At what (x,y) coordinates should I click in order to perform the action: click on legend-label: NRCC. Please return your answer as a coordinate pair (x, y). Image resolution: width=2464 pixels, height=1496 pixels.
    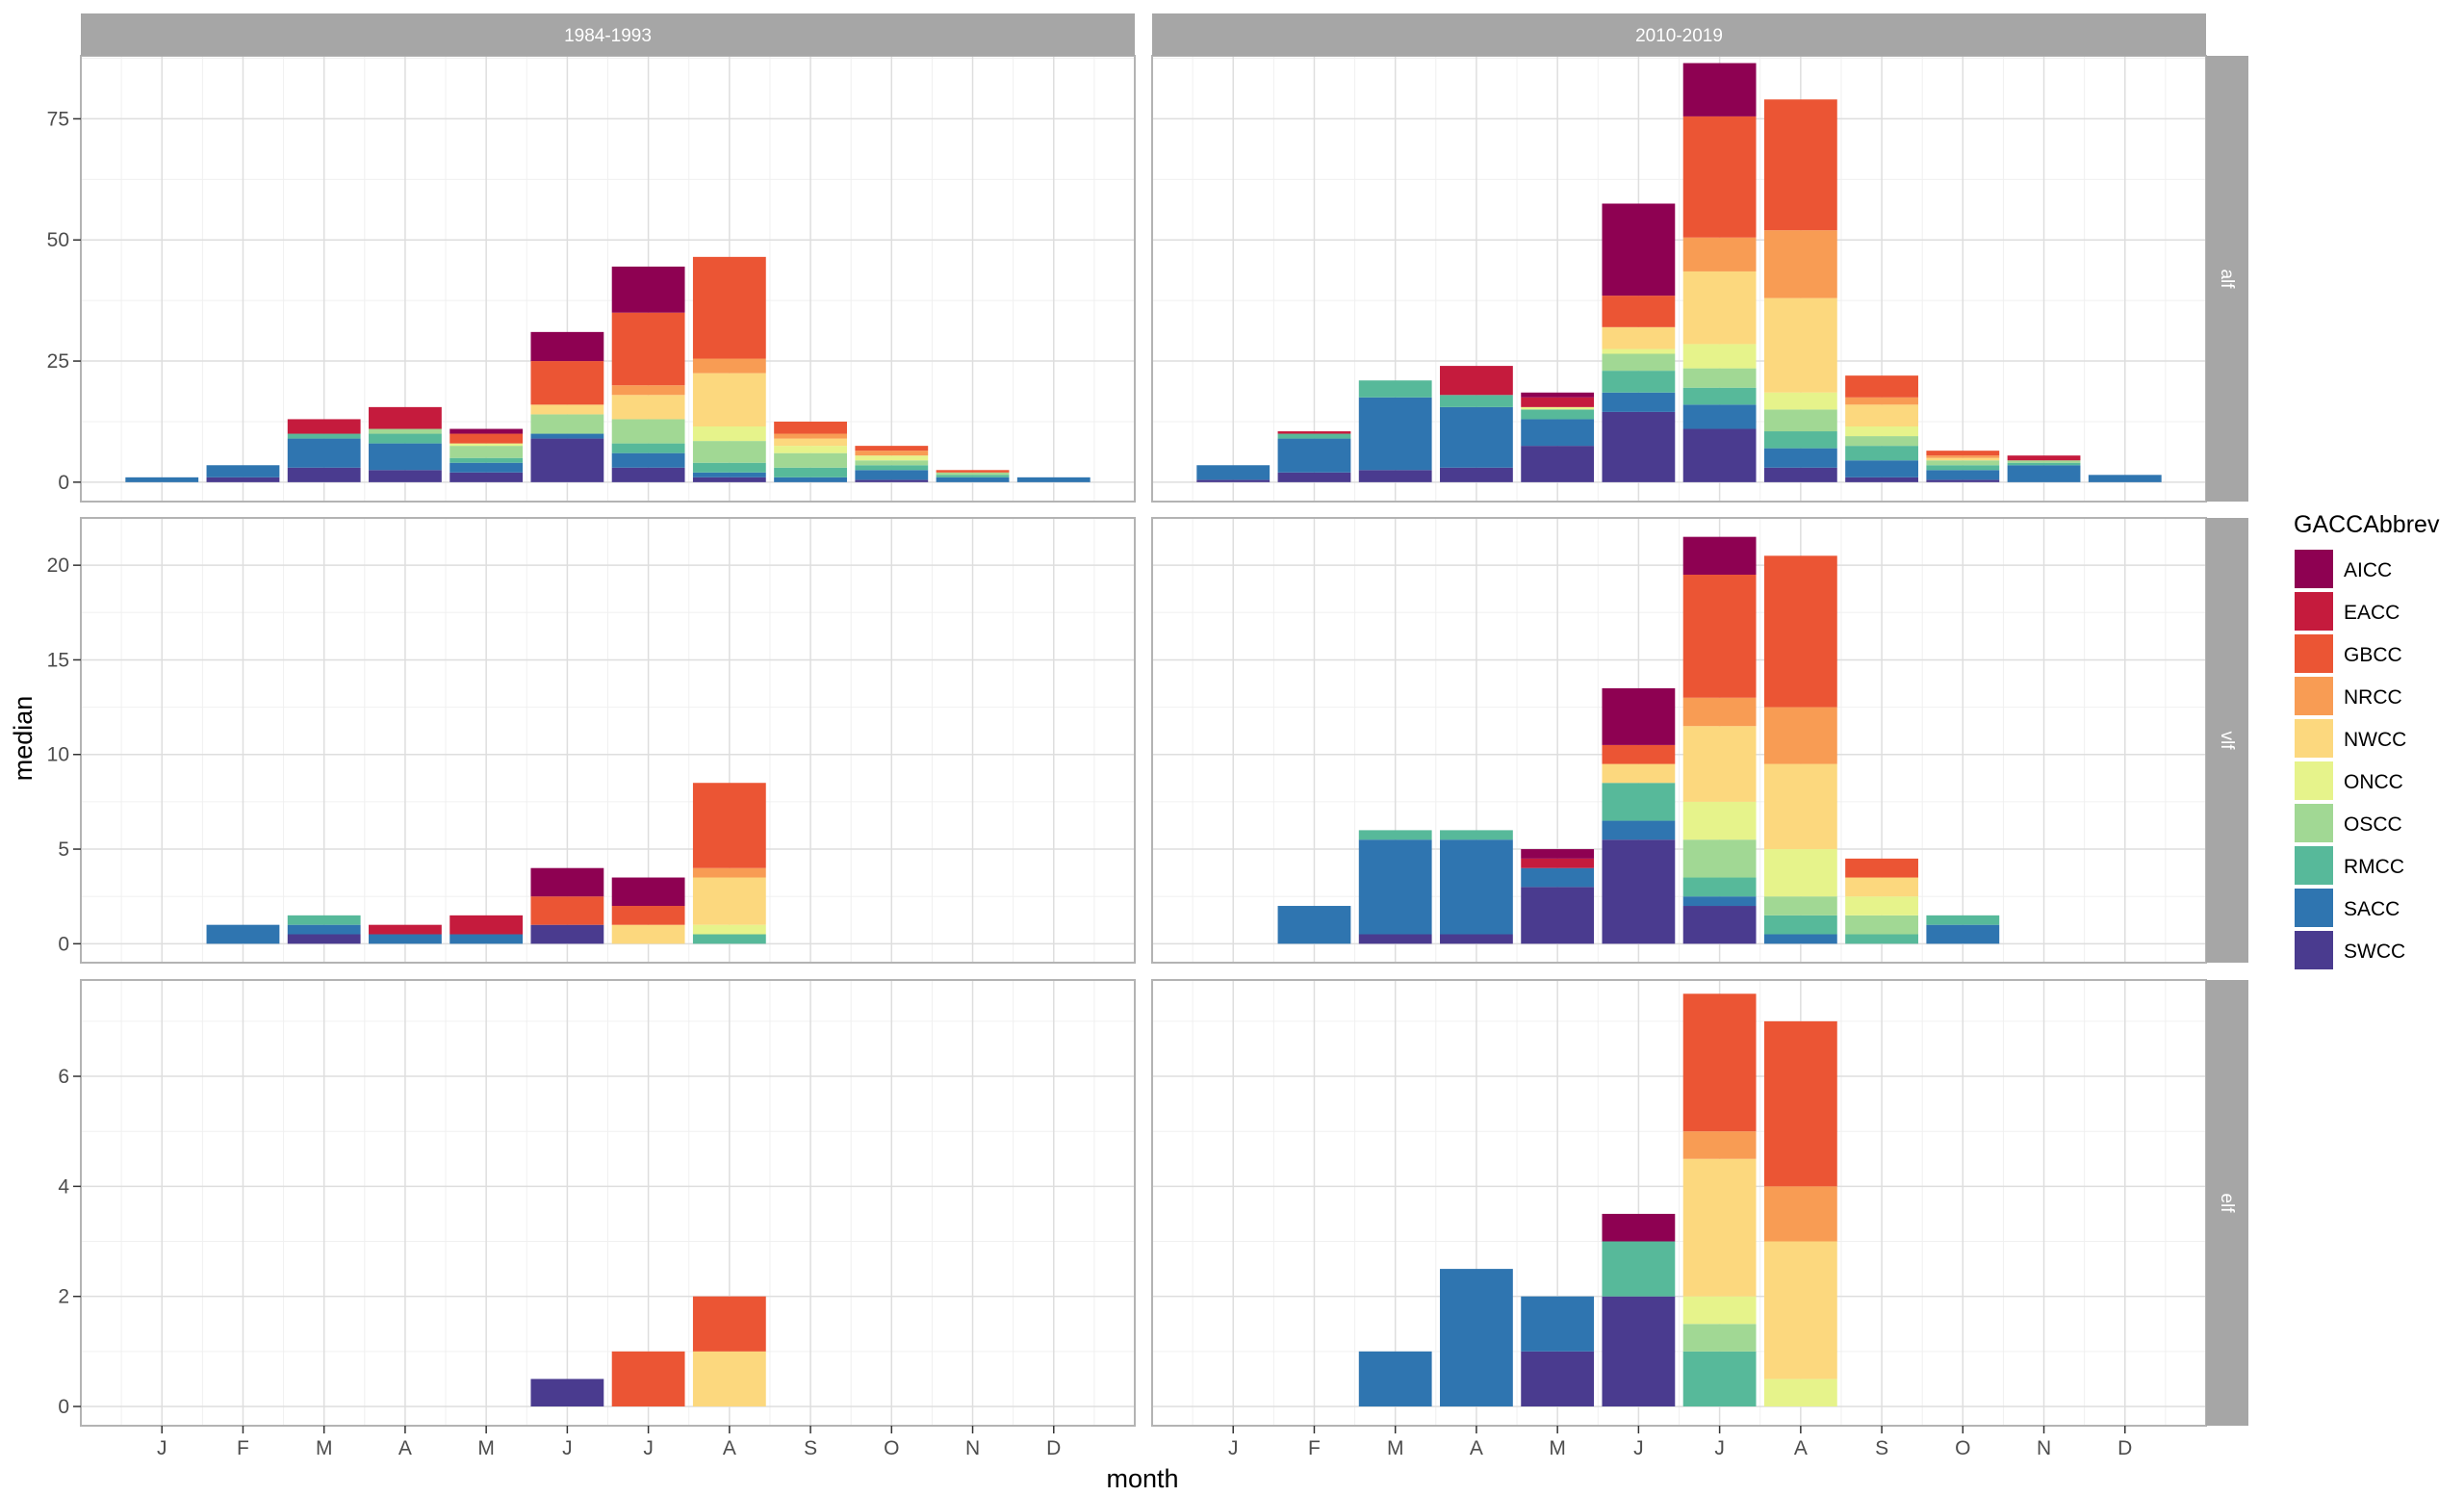
    Looking at the image, I should click on (2373, 698).